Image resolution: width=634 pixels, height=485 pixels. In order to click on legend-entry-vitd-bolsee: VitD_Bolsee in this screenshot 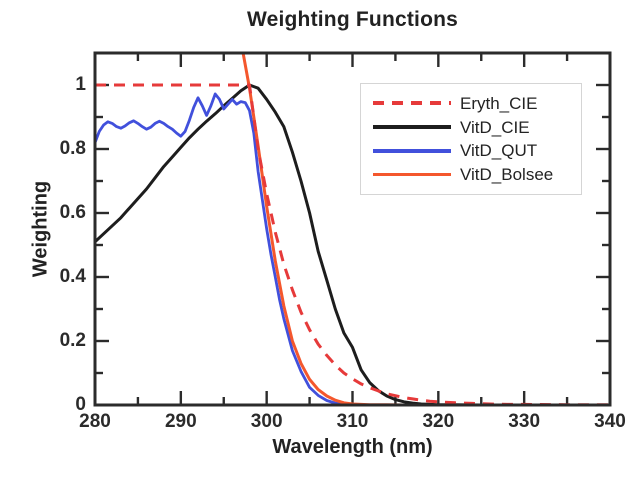, I will do `click(475, 174)`.